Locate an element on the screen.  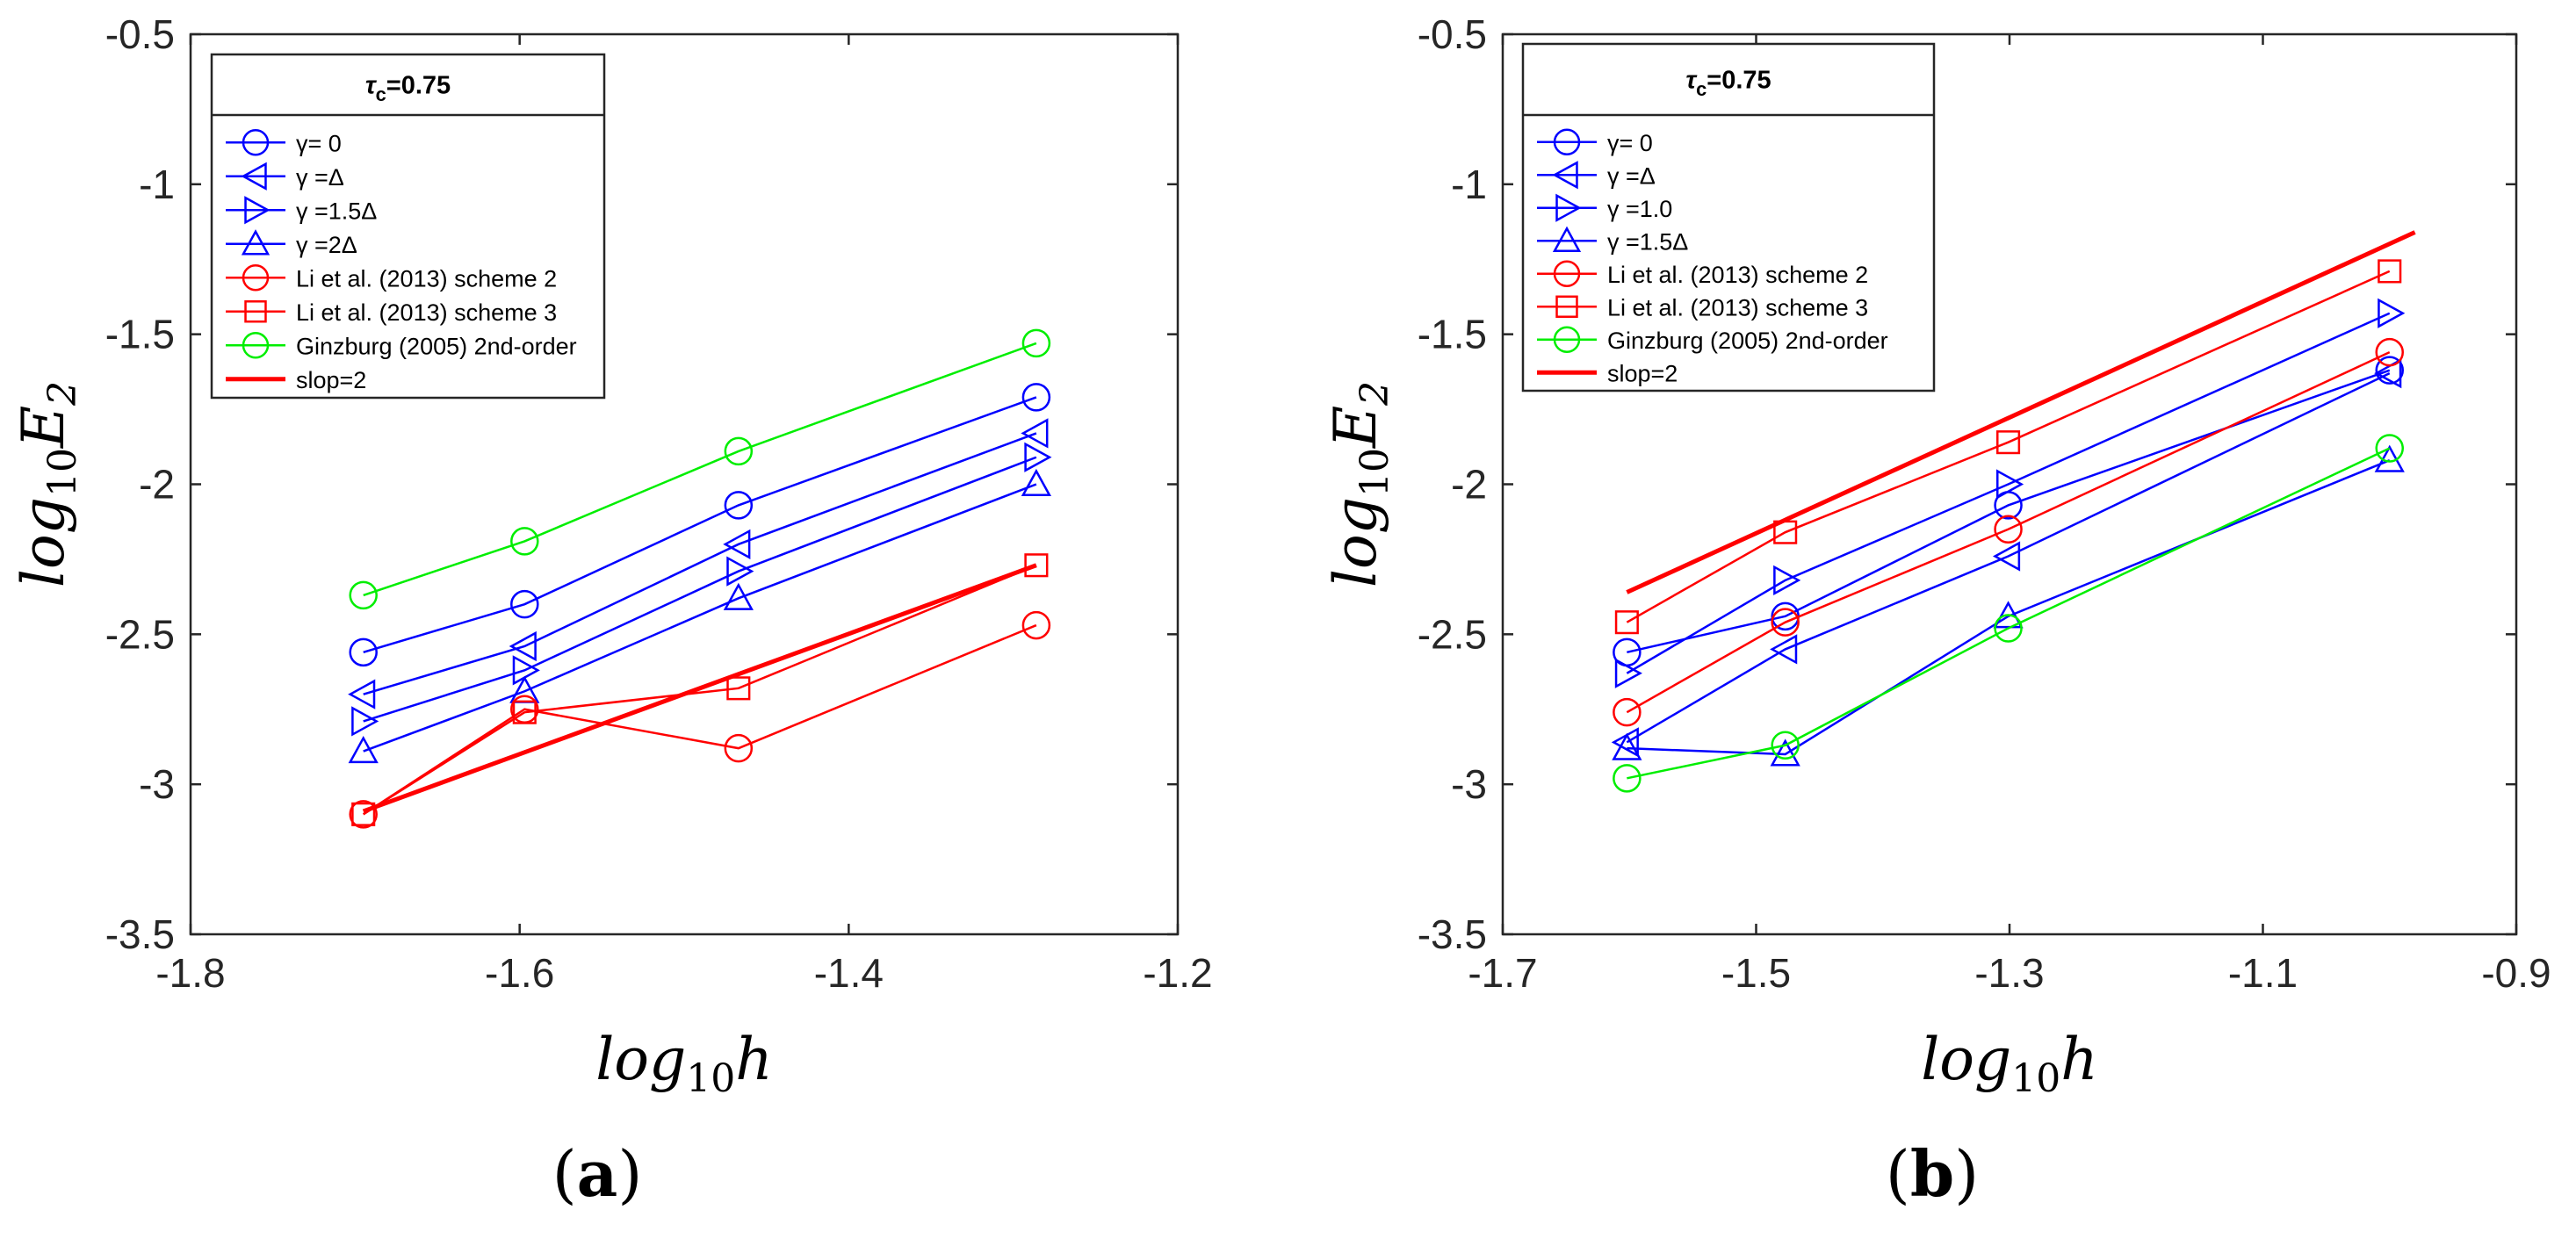
legend-swatch-square is located at coordinates (255, 311).